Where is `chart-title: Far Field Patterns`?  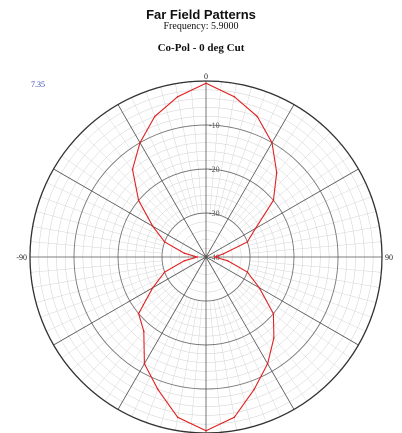 chart-title: Far Field Patterns is located at coordinates (201, 14).